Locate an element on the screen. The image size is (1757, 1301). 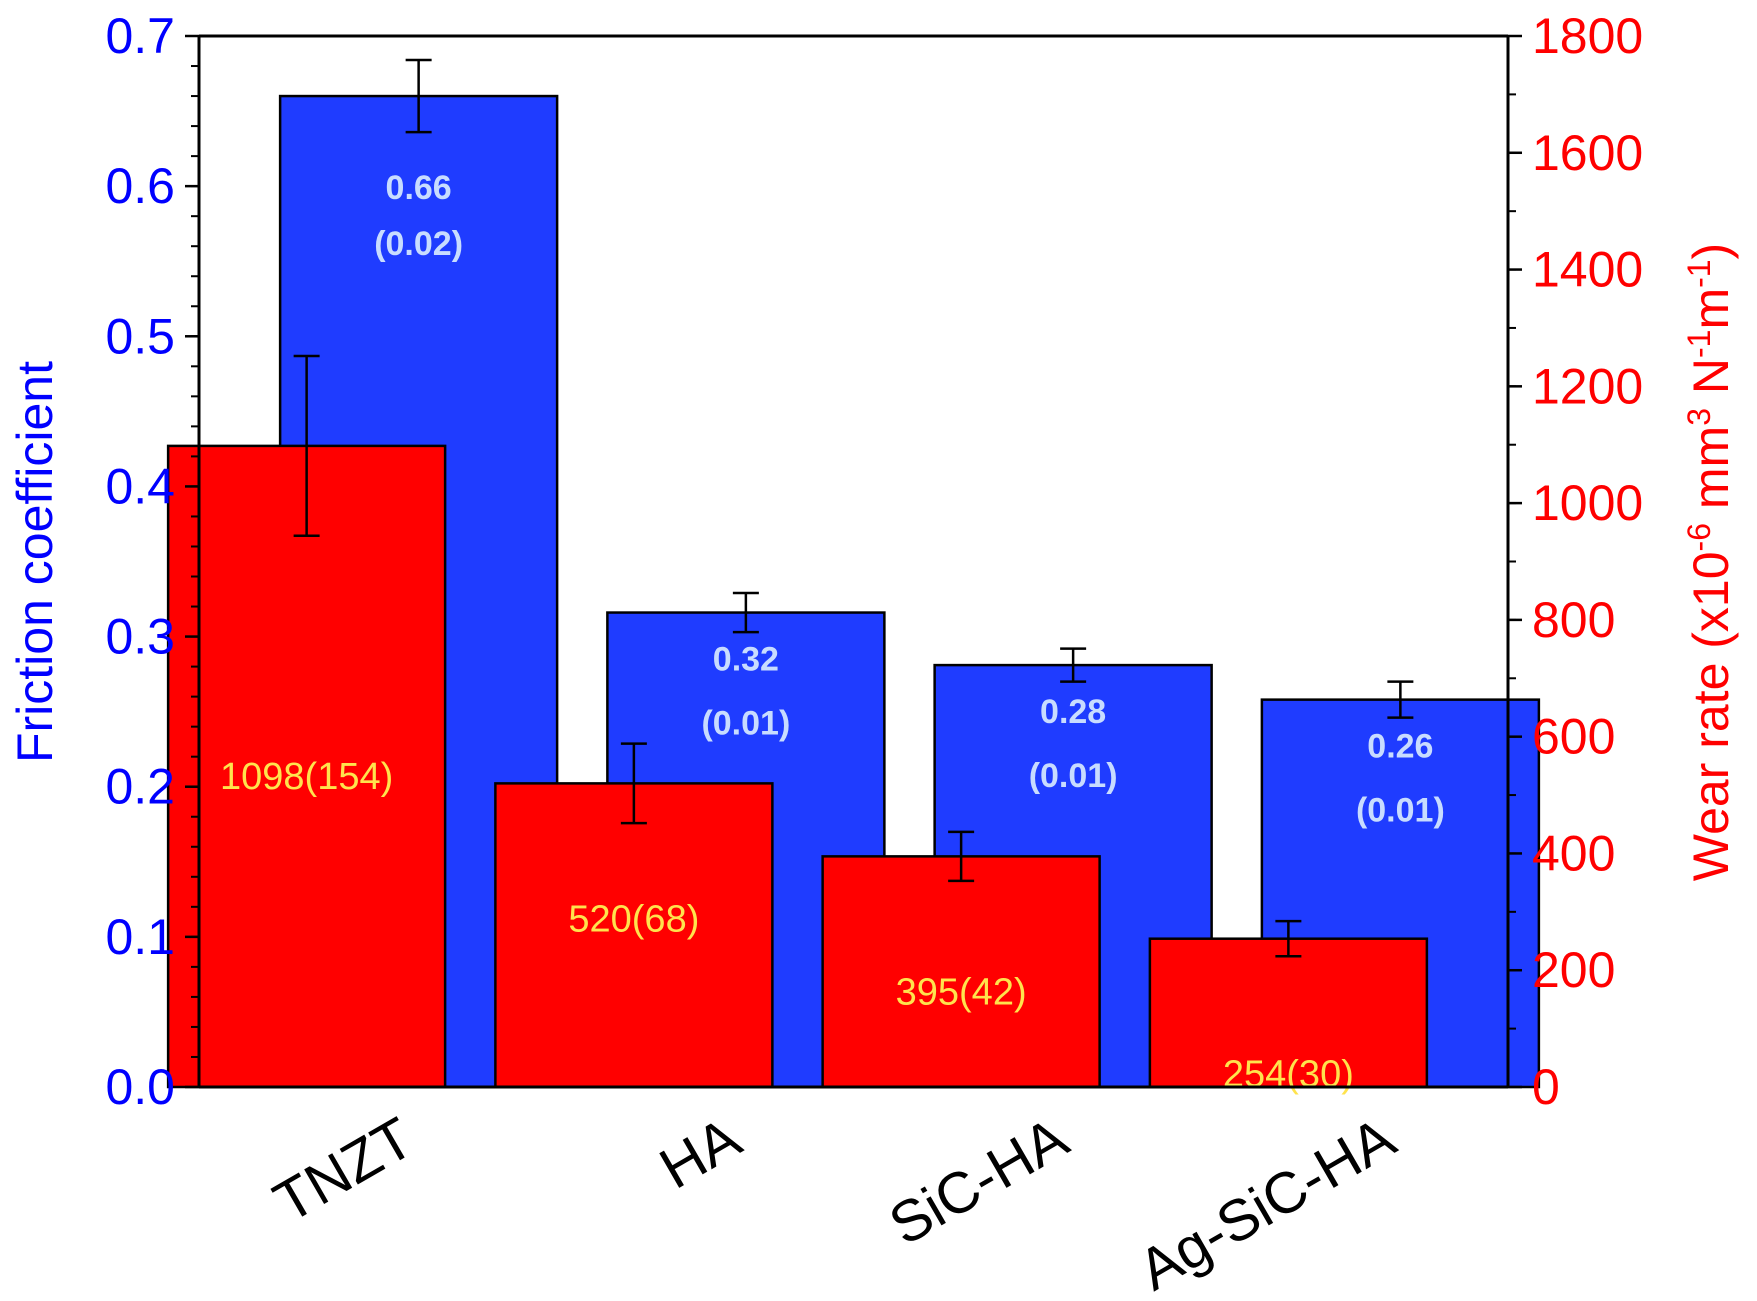
left-tick-label: 0.1 is located at coordinates (140, 937).